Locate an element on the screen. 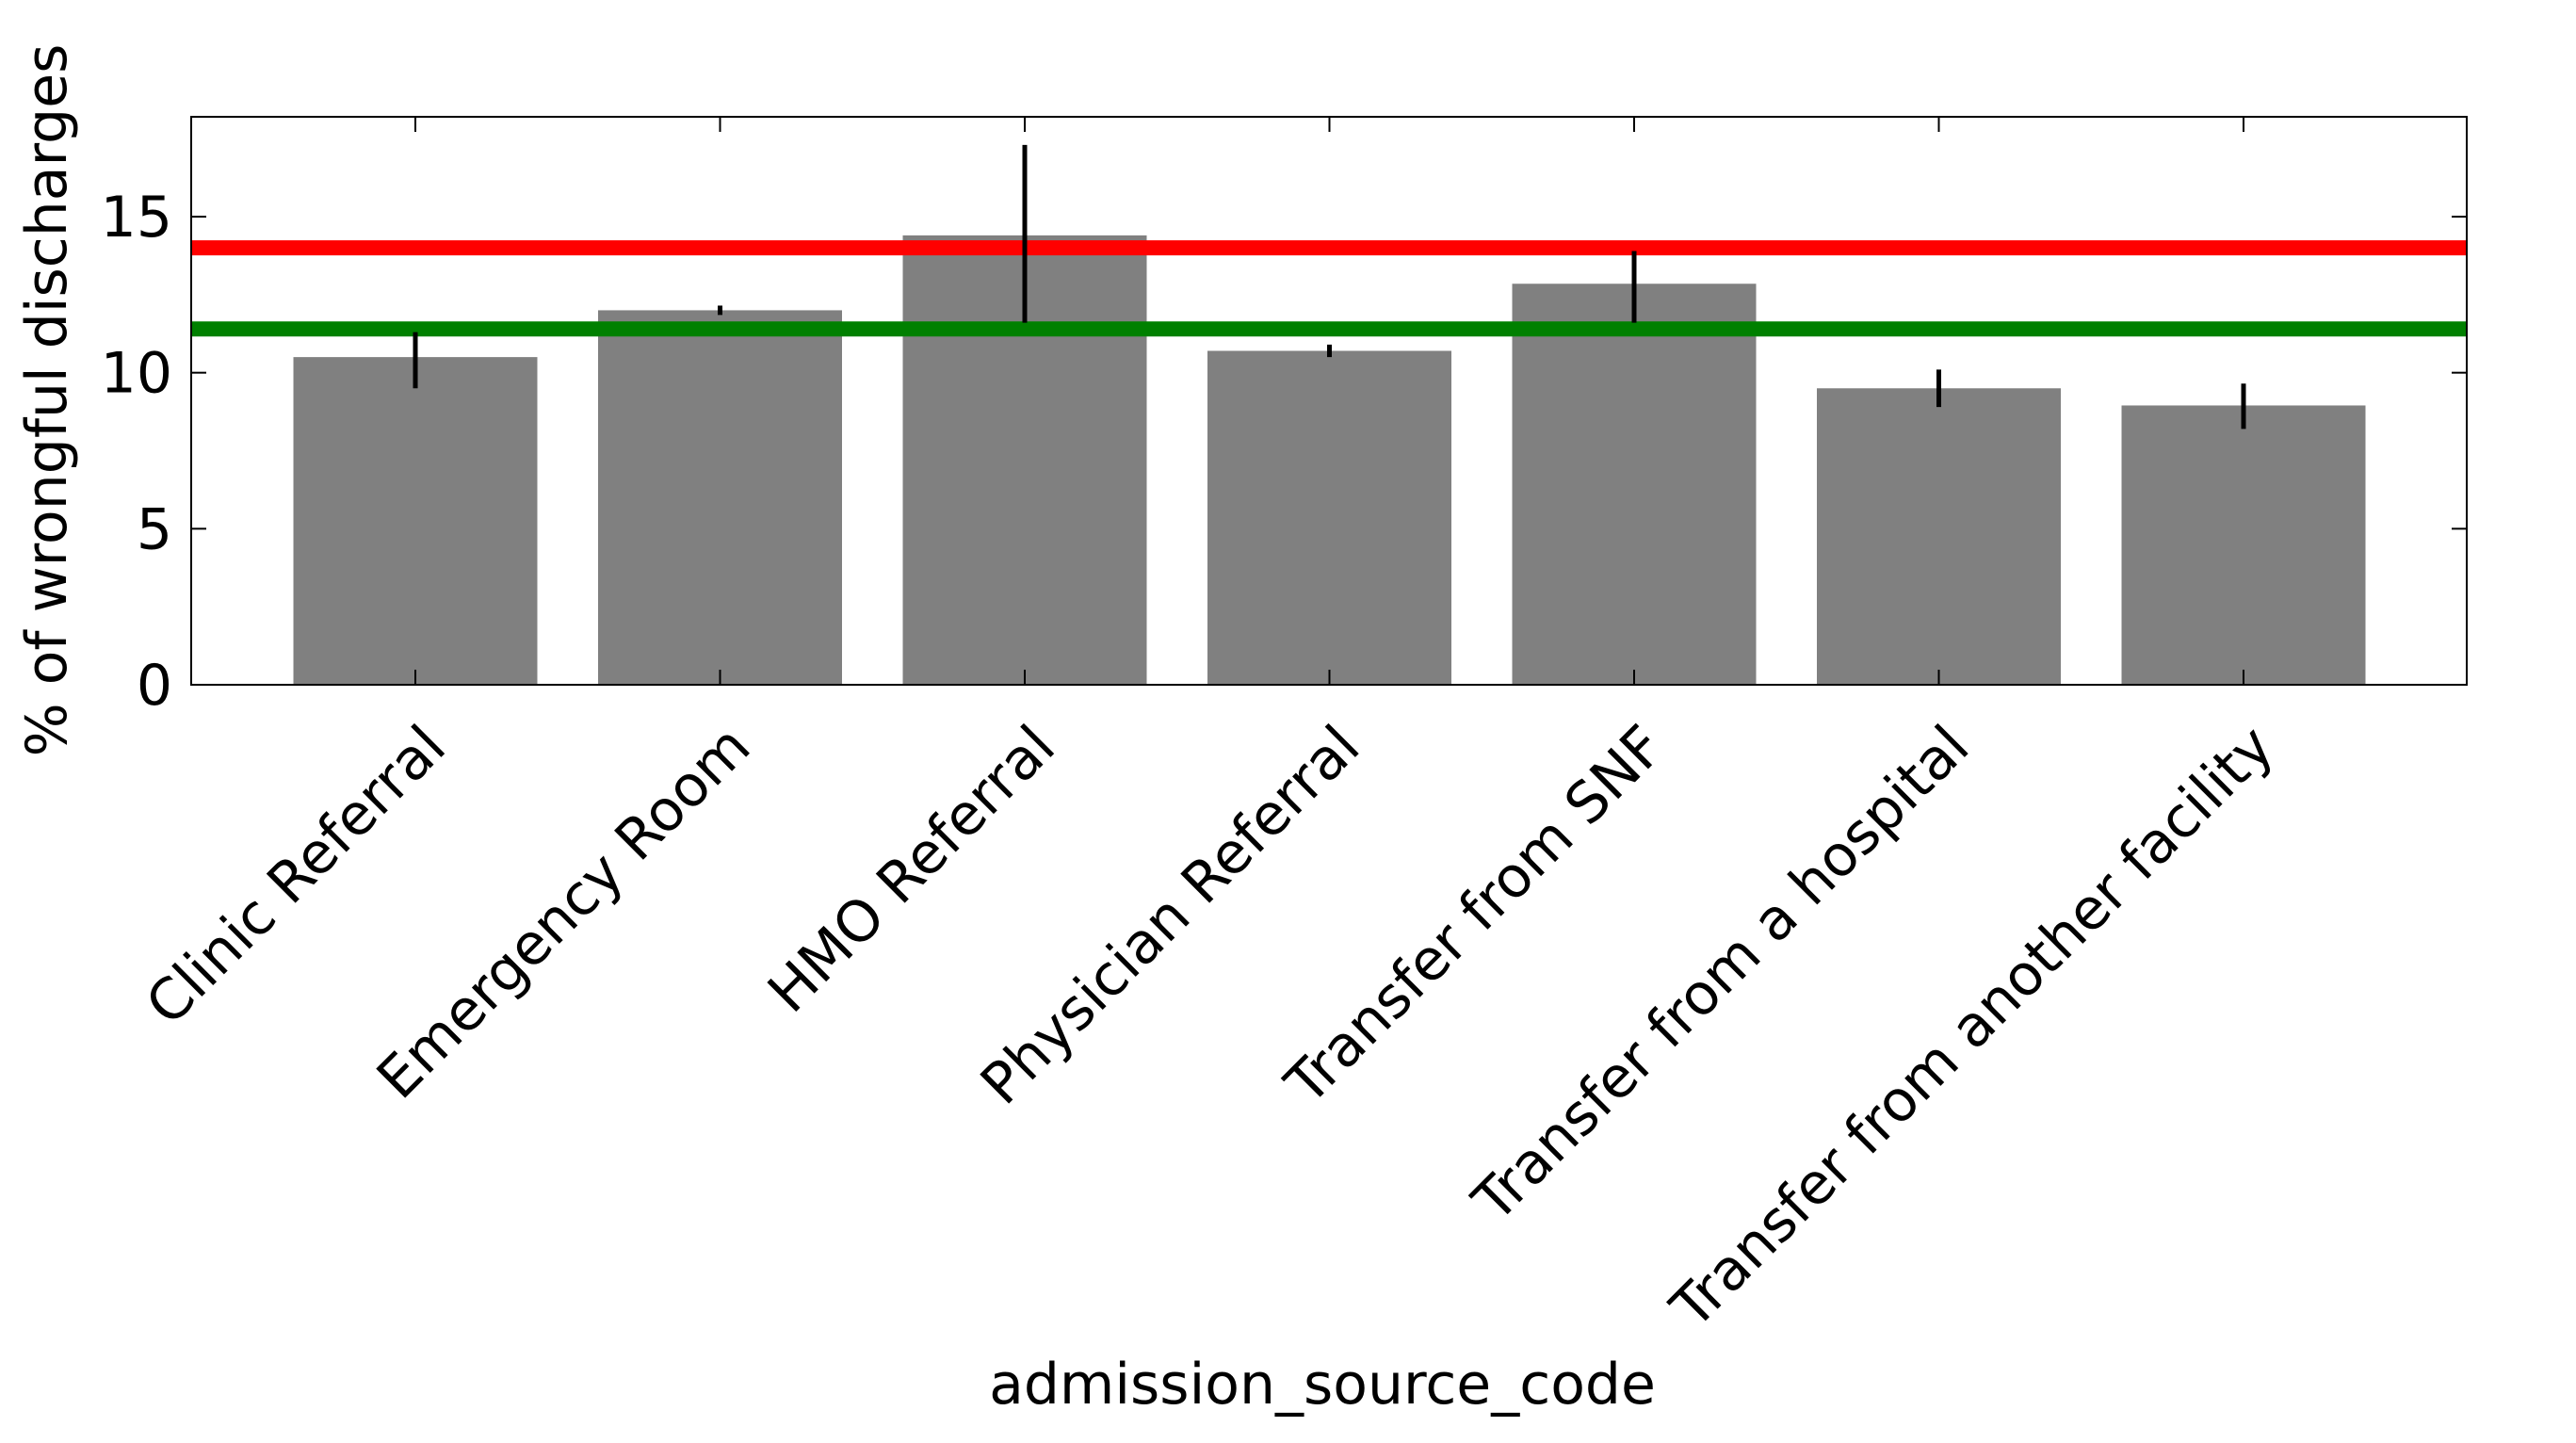  error-bars-layer is located at coordinates (1329, 287).